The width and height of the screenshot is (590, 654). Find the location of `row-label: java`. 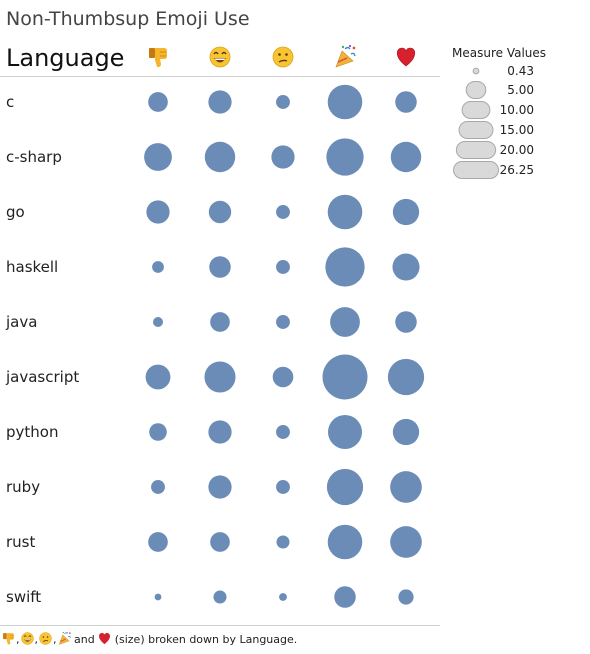

row-label: java is located at coordinates (21, 322).